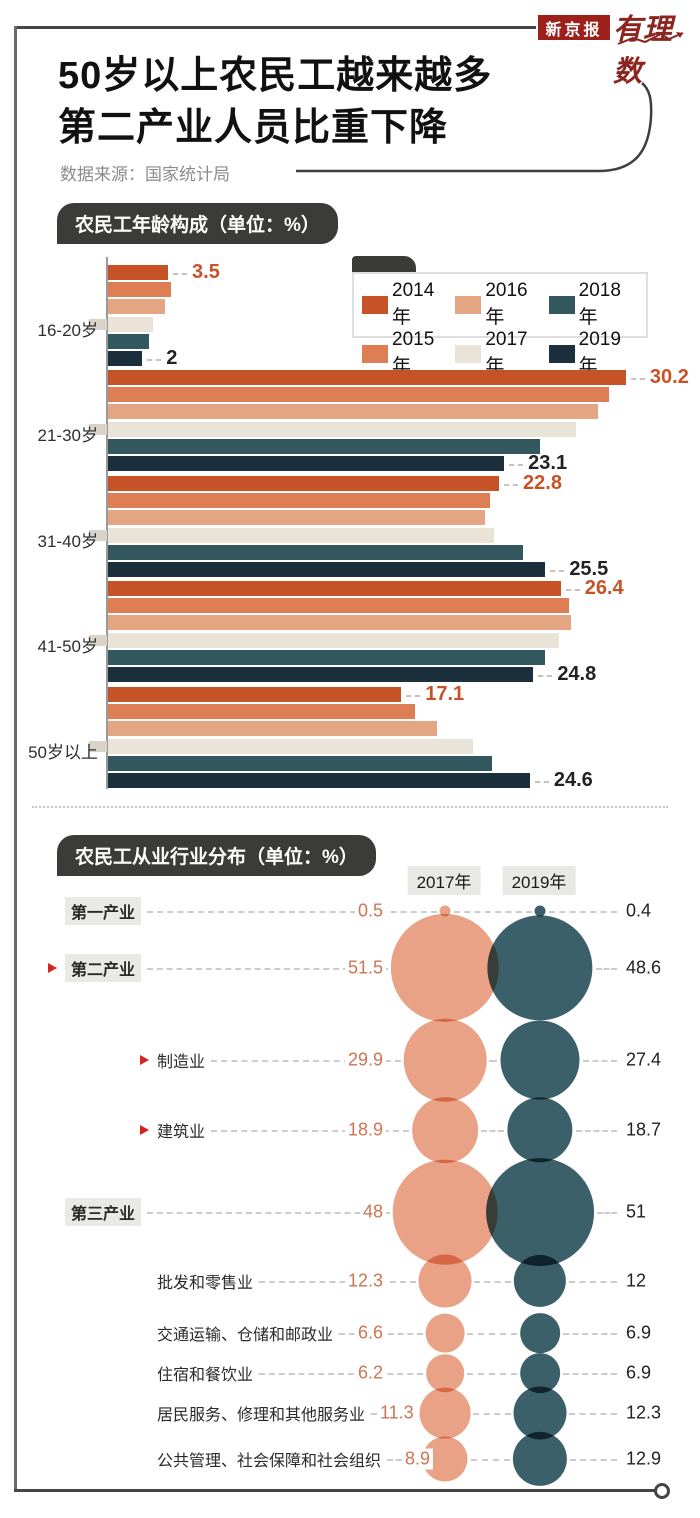 The width and height of the screenshot is (700, 1518). What do you see at coordinates (245, 1335) in the screenshot?
I see `industry-row-label: 交通运输、仓储和邮政业` at bounding box center [245, 1335].